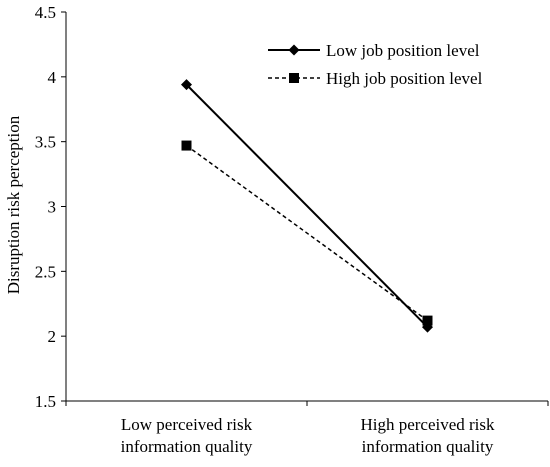  I want to click on legend-label: Low job position level, so click(403, 50).